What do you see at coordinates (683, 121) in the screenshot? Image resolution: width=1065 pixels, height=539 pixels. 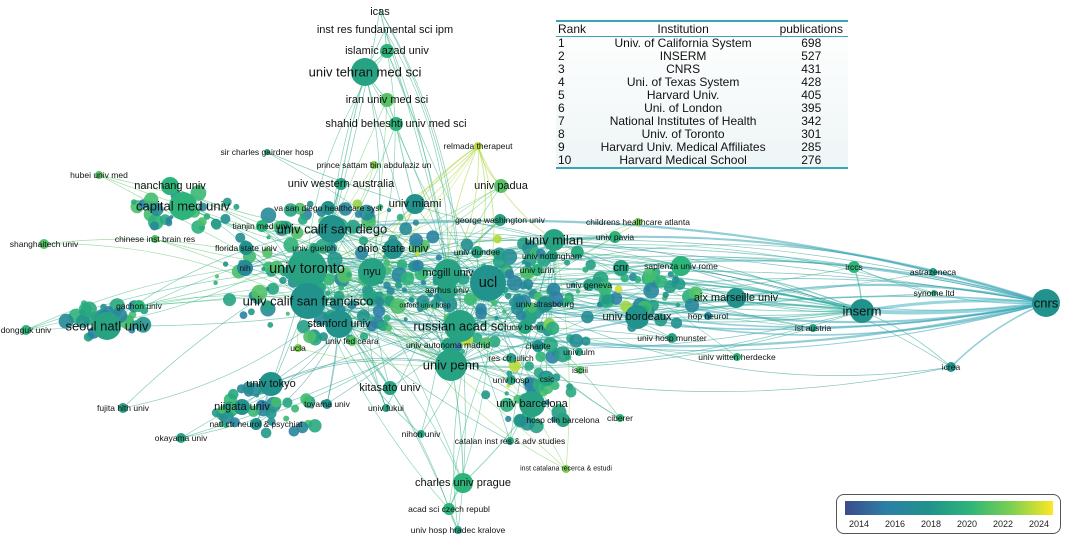 I see `institution-cell: National Institutes of Health` at bounding box center [683, 121].